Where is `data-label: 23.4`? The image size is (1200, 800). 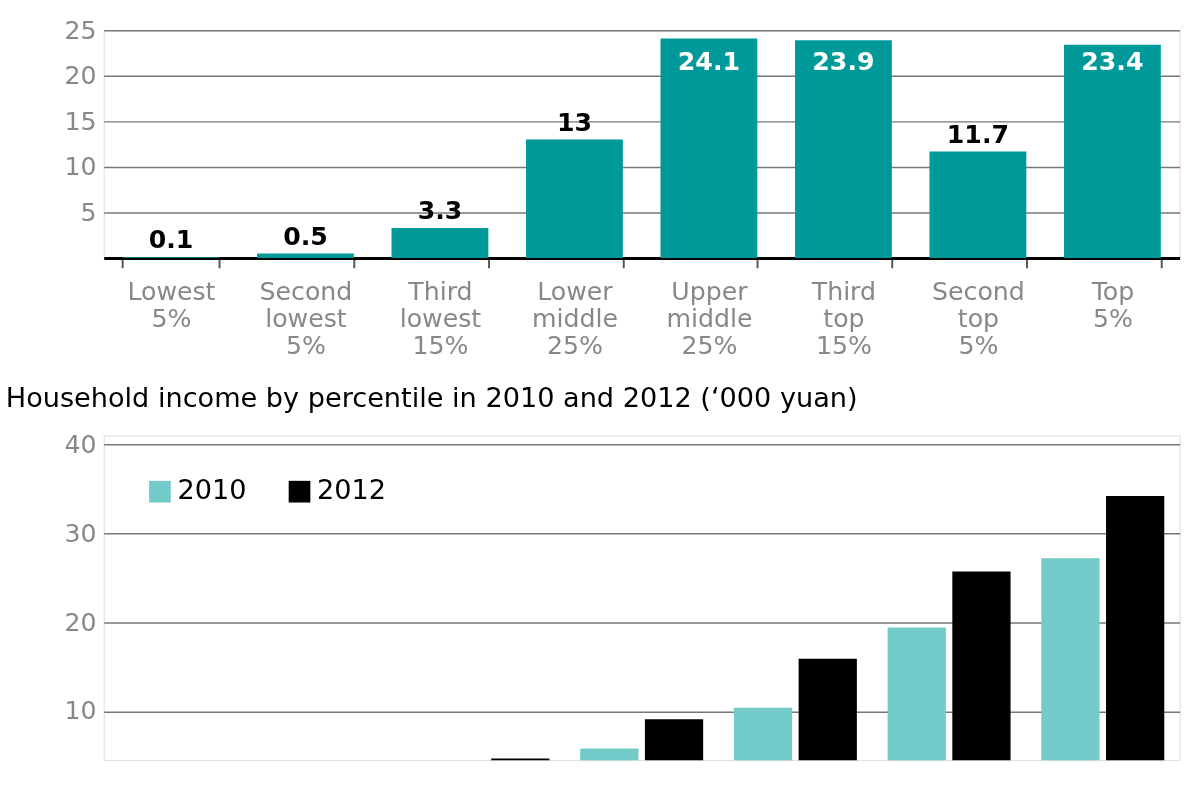 data-label: 23.4 is located at coordinates (1112, 62).